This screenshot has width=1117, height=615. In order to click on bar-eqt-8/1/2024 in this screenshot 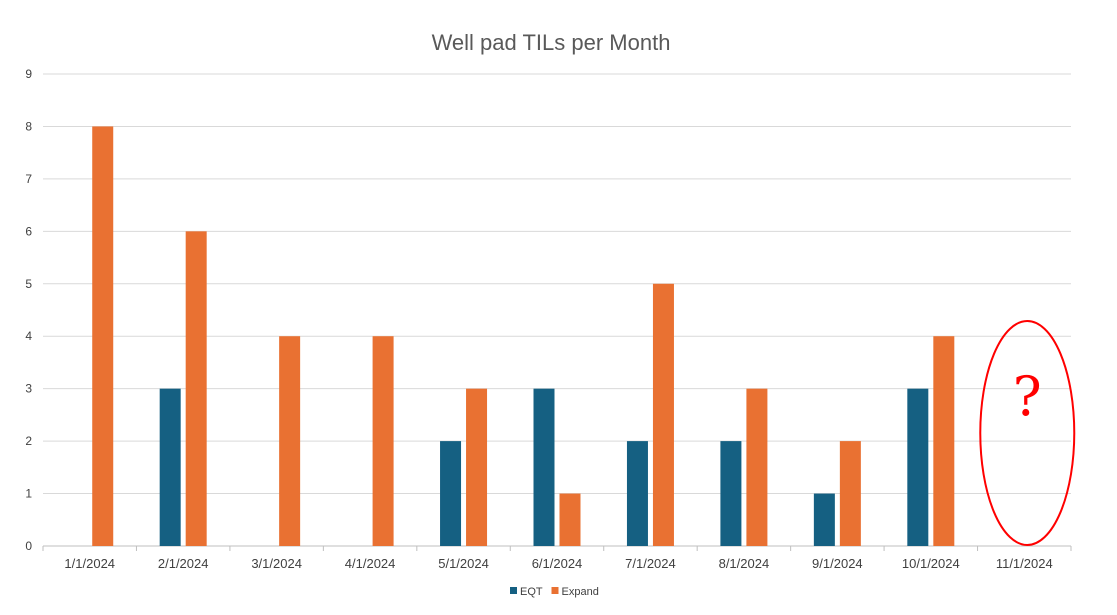, I will do `click(731, 493)`.